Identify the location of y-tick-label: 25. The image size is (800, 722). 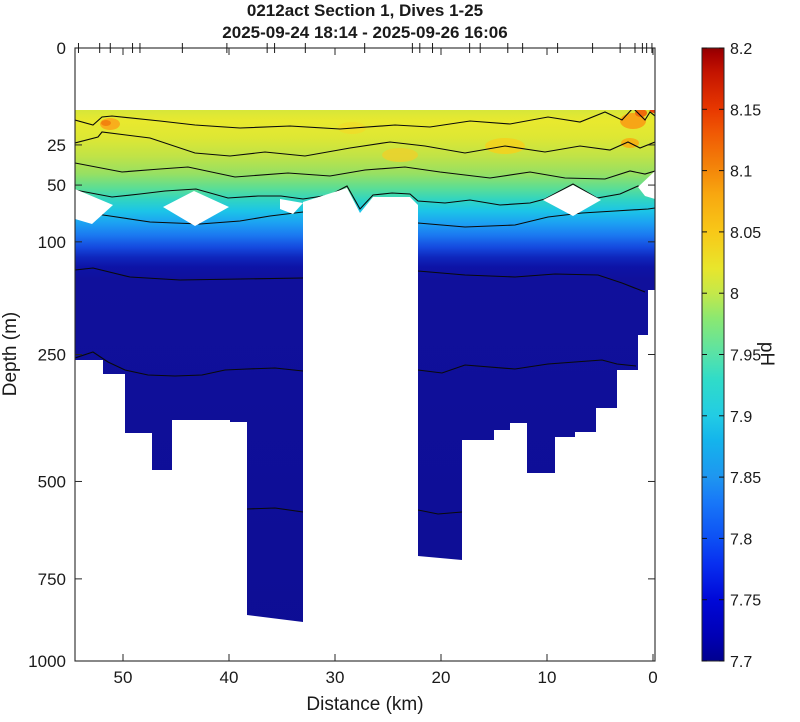
(56, 145).